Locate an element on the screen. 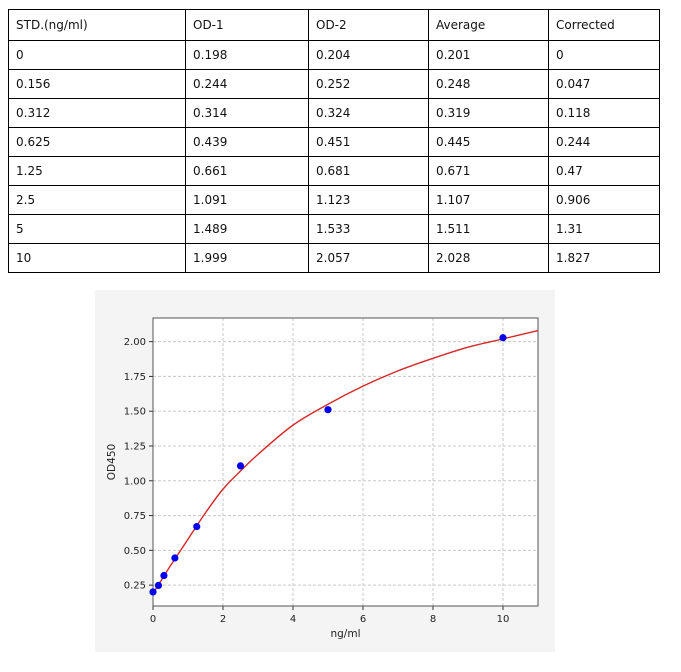 Image resolution: width=681 pixels, height=672 pixels. table-row: 0.625 0.439 0.451 0.445 0.244 is located at coordinates (334, 142).